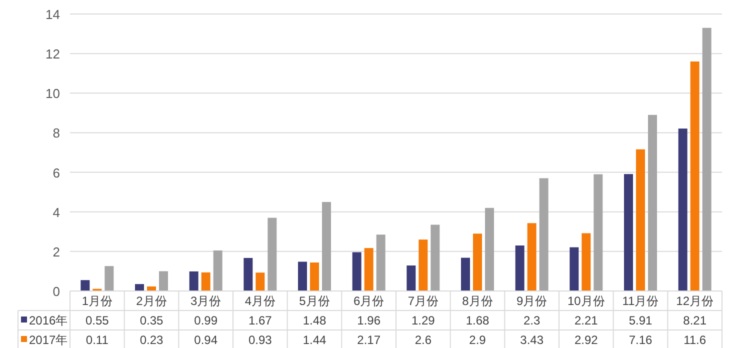 This screenshot has width=744, height=348. What do you see at coordinates (478, 321) in the screenshot?
I see `data-label: 1.68` at bounding box center [478, 321].